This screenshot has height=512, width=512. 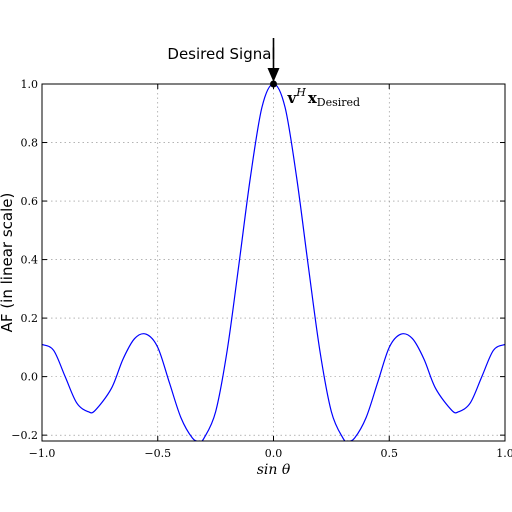 I want to click on annotation-text: Desired Signal, so click(x=221, y=54).